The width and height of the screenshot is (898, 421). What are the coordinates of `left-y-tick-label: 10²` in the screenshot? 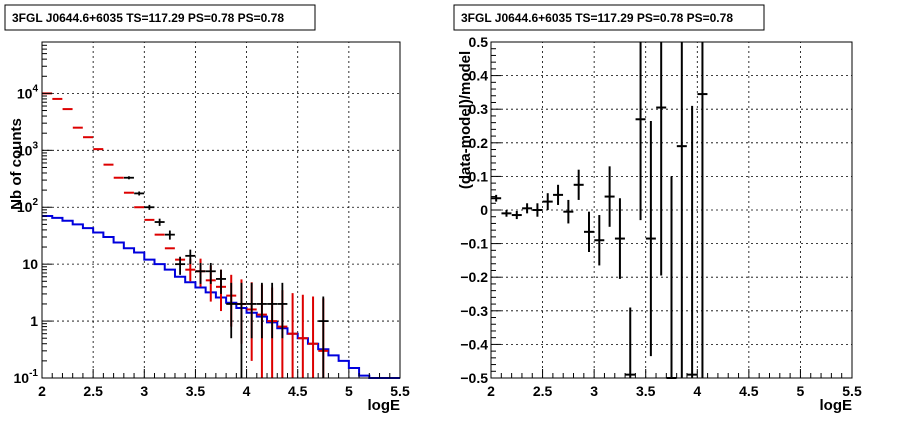 It's located at (28, 206).